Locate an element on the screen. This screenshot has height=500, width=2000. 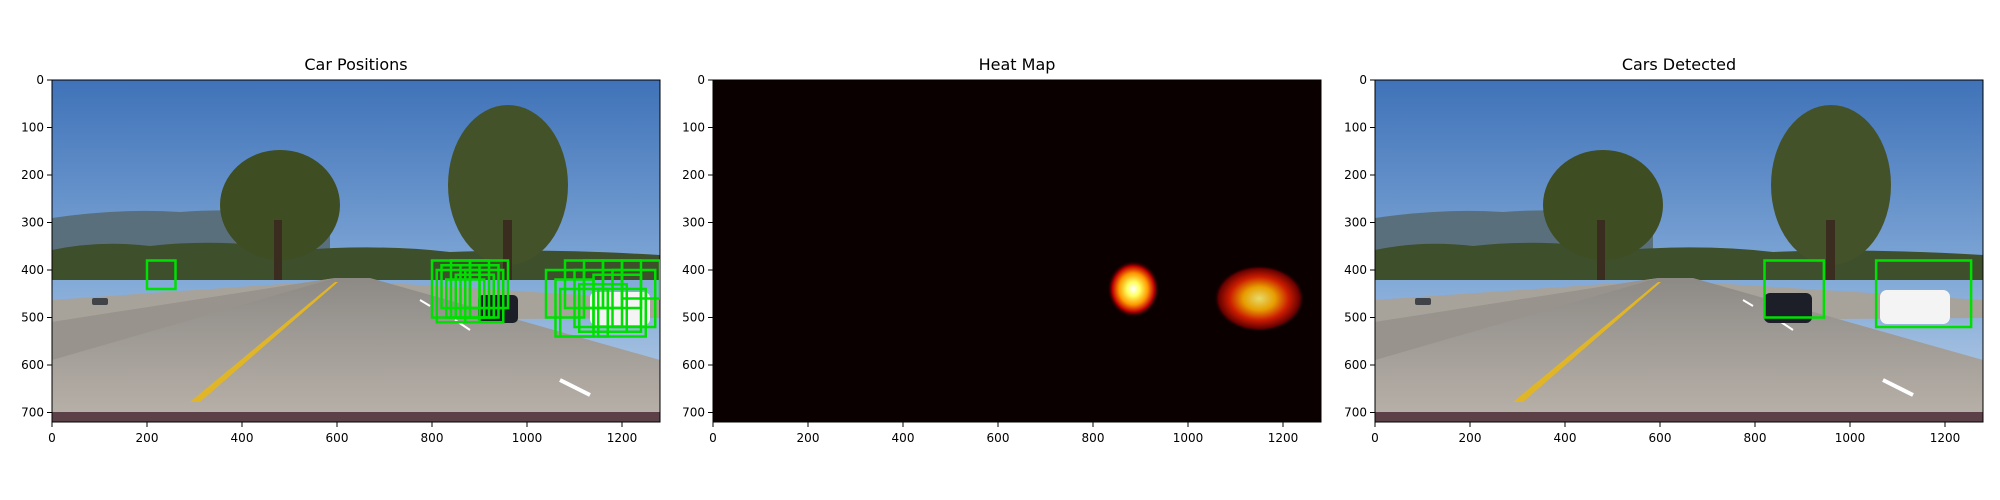
car-bounding-boxes is located at coordinates (1868, 294).